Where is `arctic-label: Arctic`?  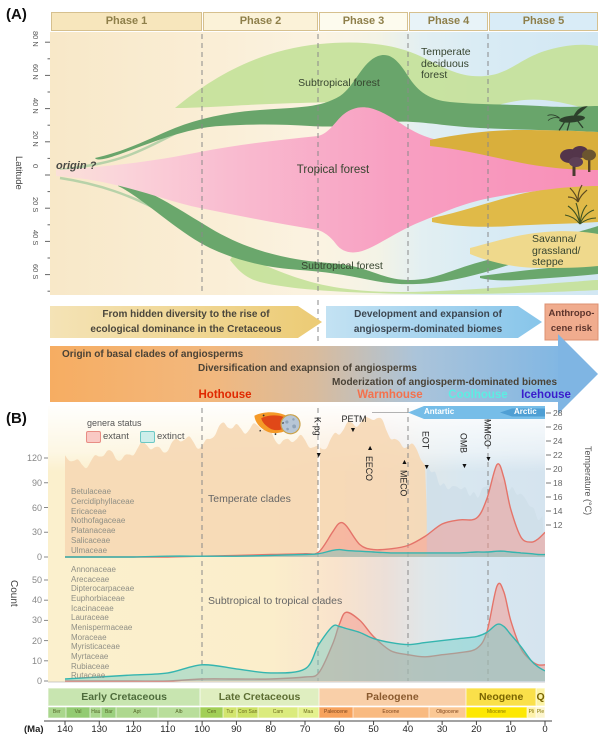 arctic-label: Arctic is located at coordinates (525, 411).